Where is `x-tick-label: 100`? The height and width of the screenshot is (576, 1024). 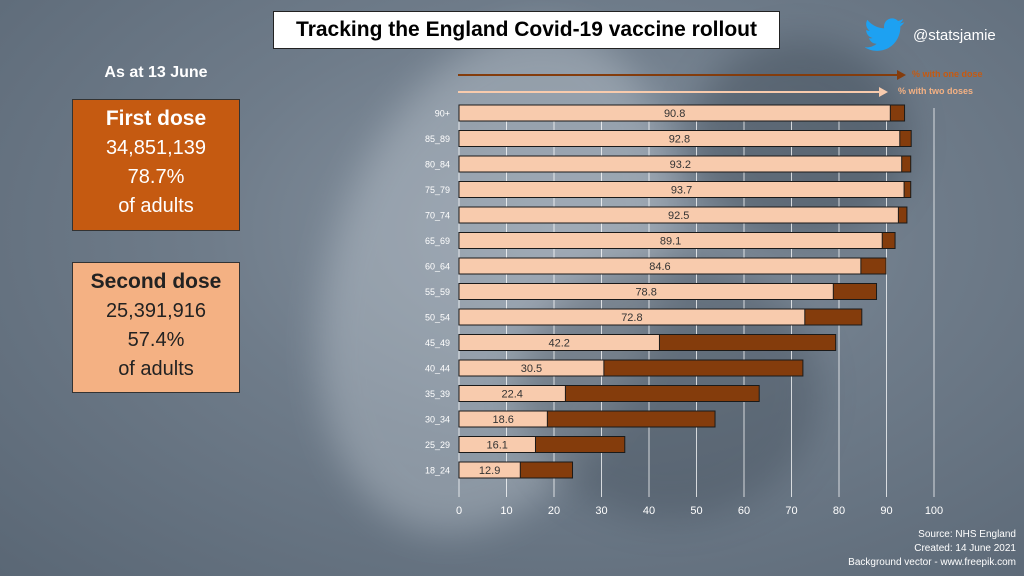
x-tick-label: 100 is located at coordinates (934, 511).